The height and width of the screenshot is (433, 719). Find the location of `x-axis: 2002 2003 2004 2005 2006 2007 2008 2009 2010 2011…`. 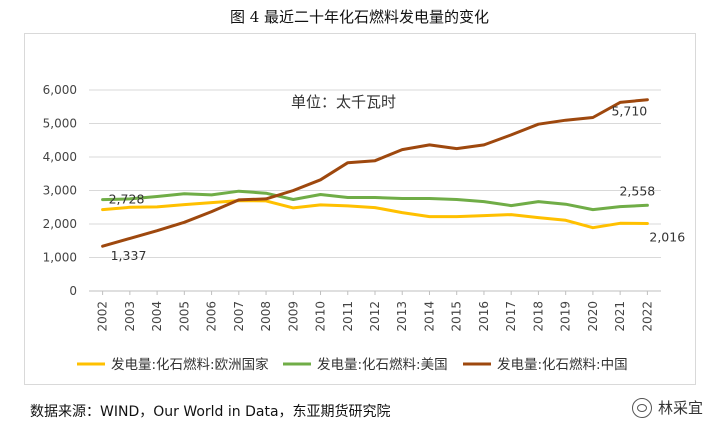

x-axis: 2002 2003 2004 2005 2006 2007 2008 2009 2010 2011… is located at coordinates (375, 311).